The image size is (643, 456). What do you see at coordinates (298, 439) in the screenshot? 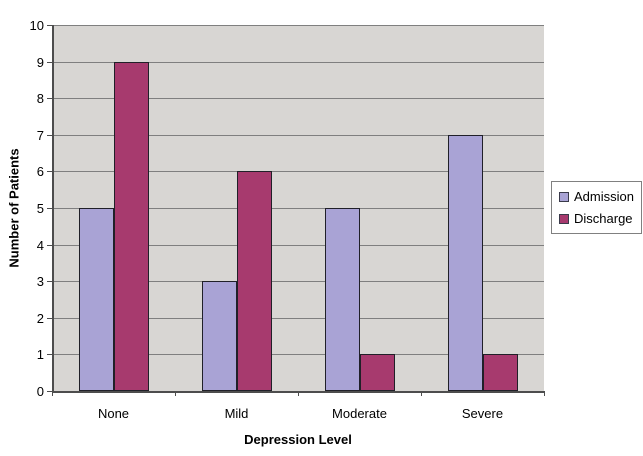
I see `x-axis-title: Depression Level` at bounding box center [298, 439].